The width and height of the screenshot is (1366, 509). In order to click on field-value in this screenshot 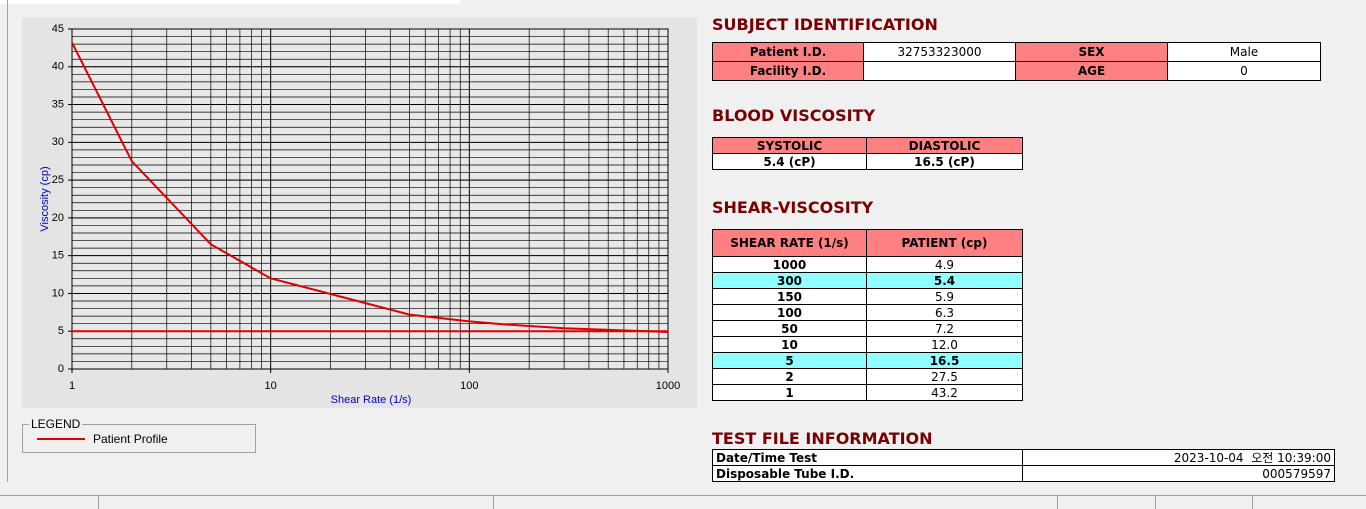, I will do `click(939, 71)`.